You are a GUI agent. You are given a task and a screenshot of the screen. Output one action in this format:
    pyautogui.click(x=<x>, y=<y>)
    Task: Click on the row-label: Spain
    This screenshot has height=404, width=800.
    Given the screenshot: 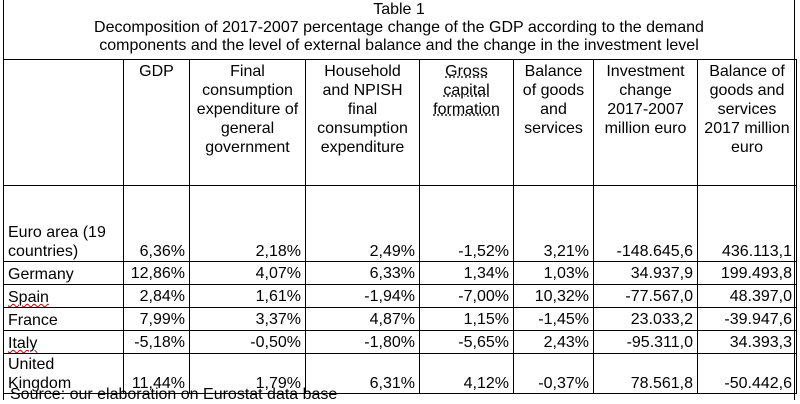 What is the action you would take?
    pyautogui.click(x=63, y=296)
    